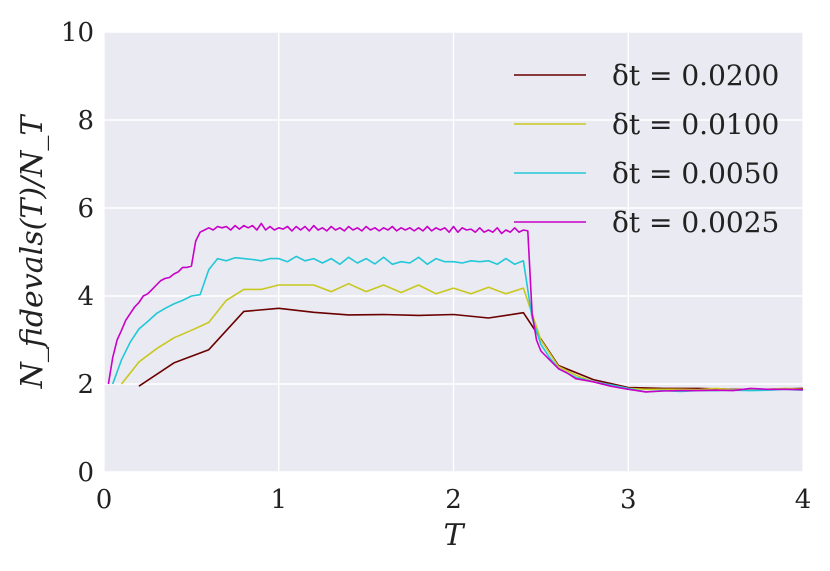  I want to click on x-axis-label: T, so click(454, 535).